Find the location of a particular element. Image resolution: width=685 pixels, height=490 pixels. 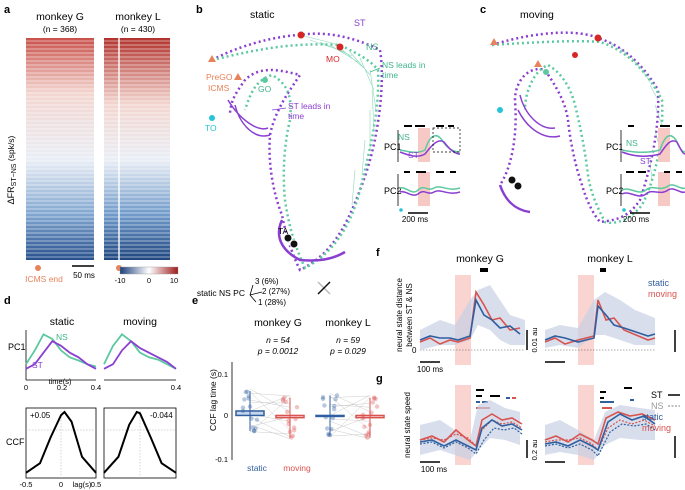

heatmap-g-count: (n = 368) is located at coordinates (60, 29).